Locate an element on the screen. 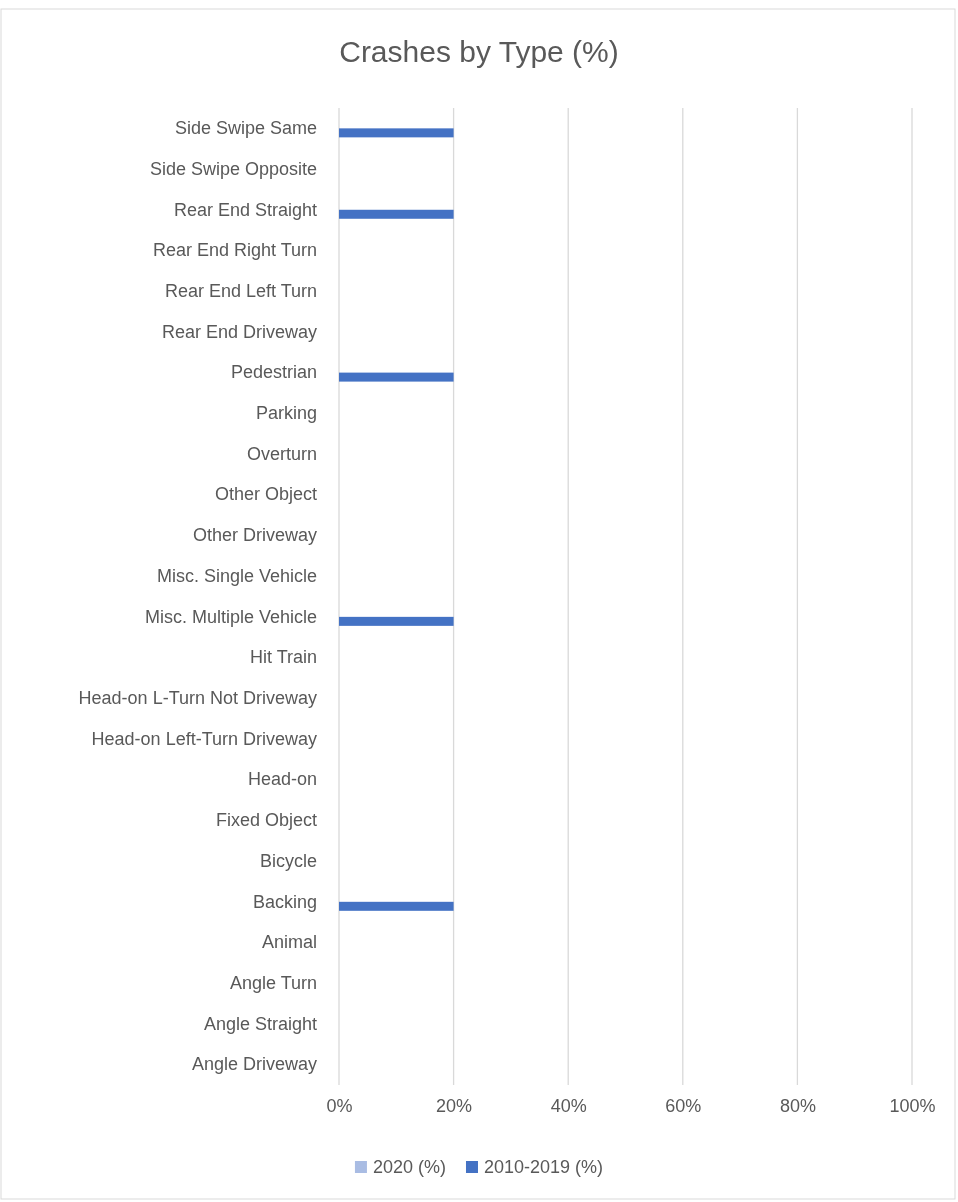 The width and height of the screenshot is (958, 1202). chart-title: Crashes by Type (%) is located at coordinates (479, 51).